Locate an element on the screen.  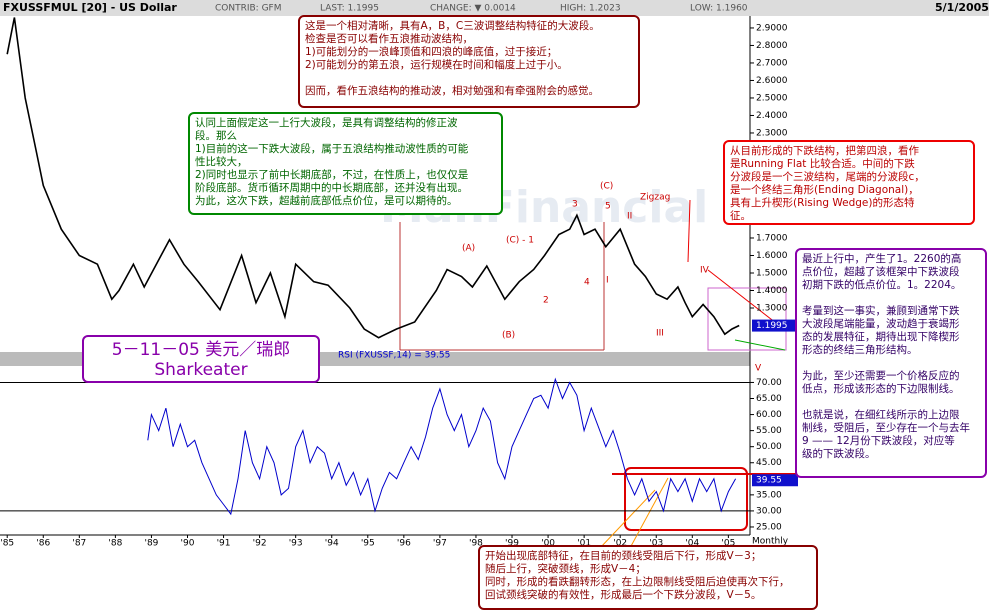
x-tick-label: '05 is located at coordinates (728, 544).